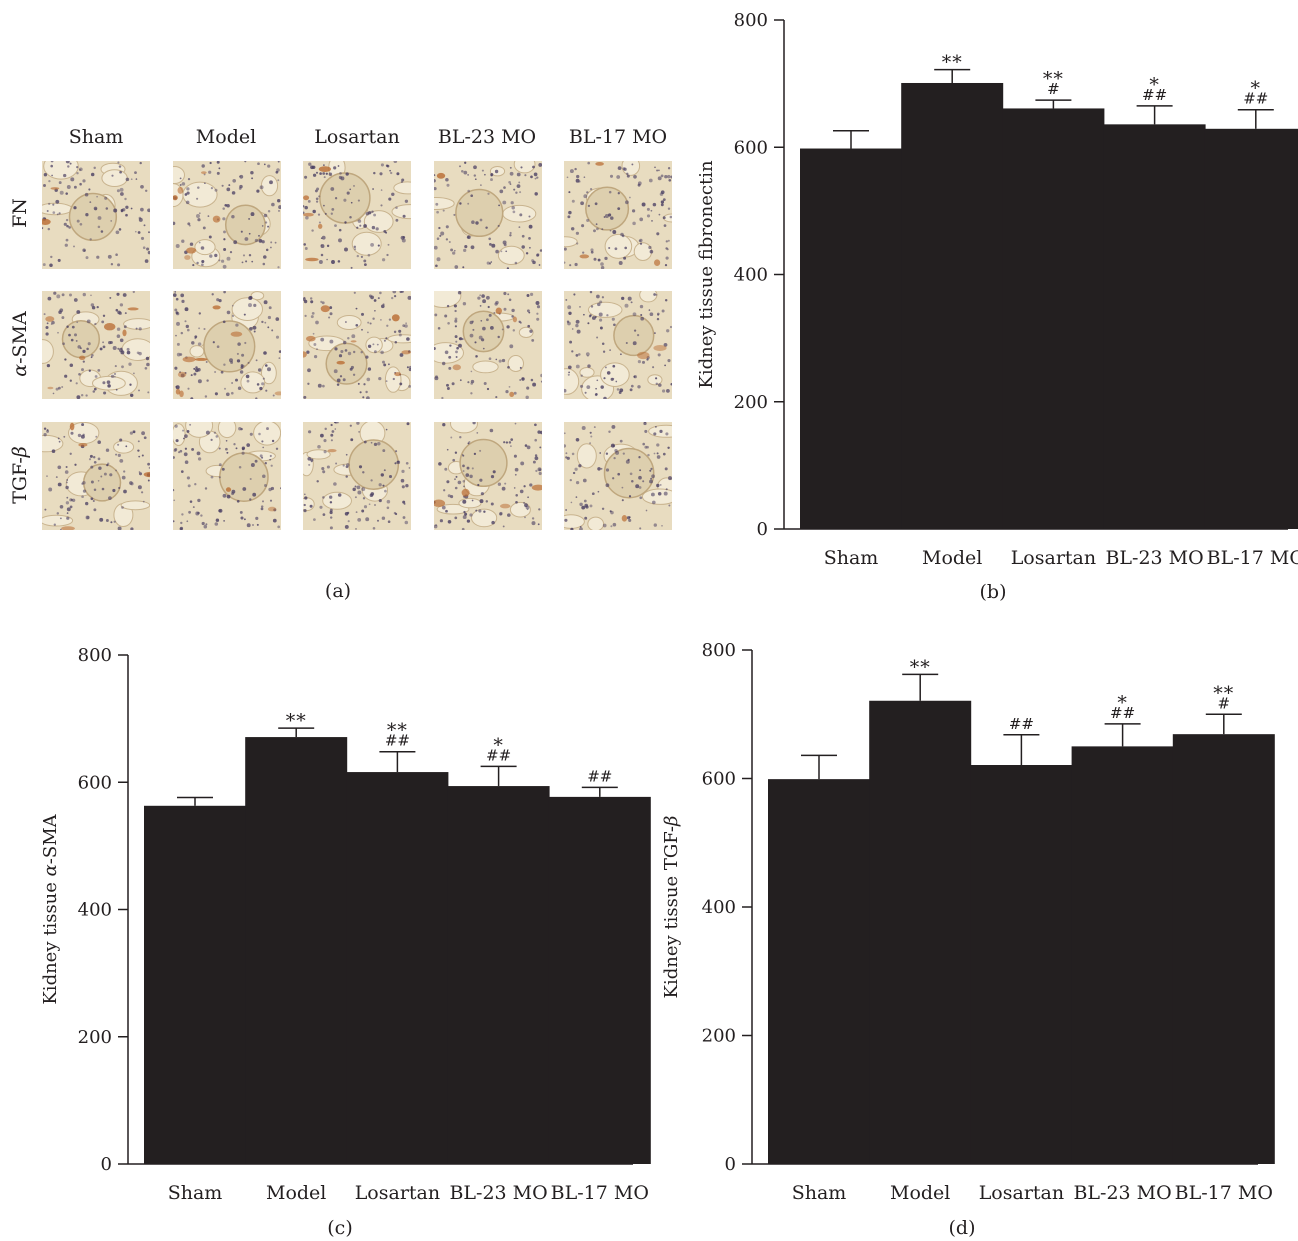 This screenshot has height=1241, width=1298. I want to click on micrograph-sma-bl17mo, so click(618, 345).